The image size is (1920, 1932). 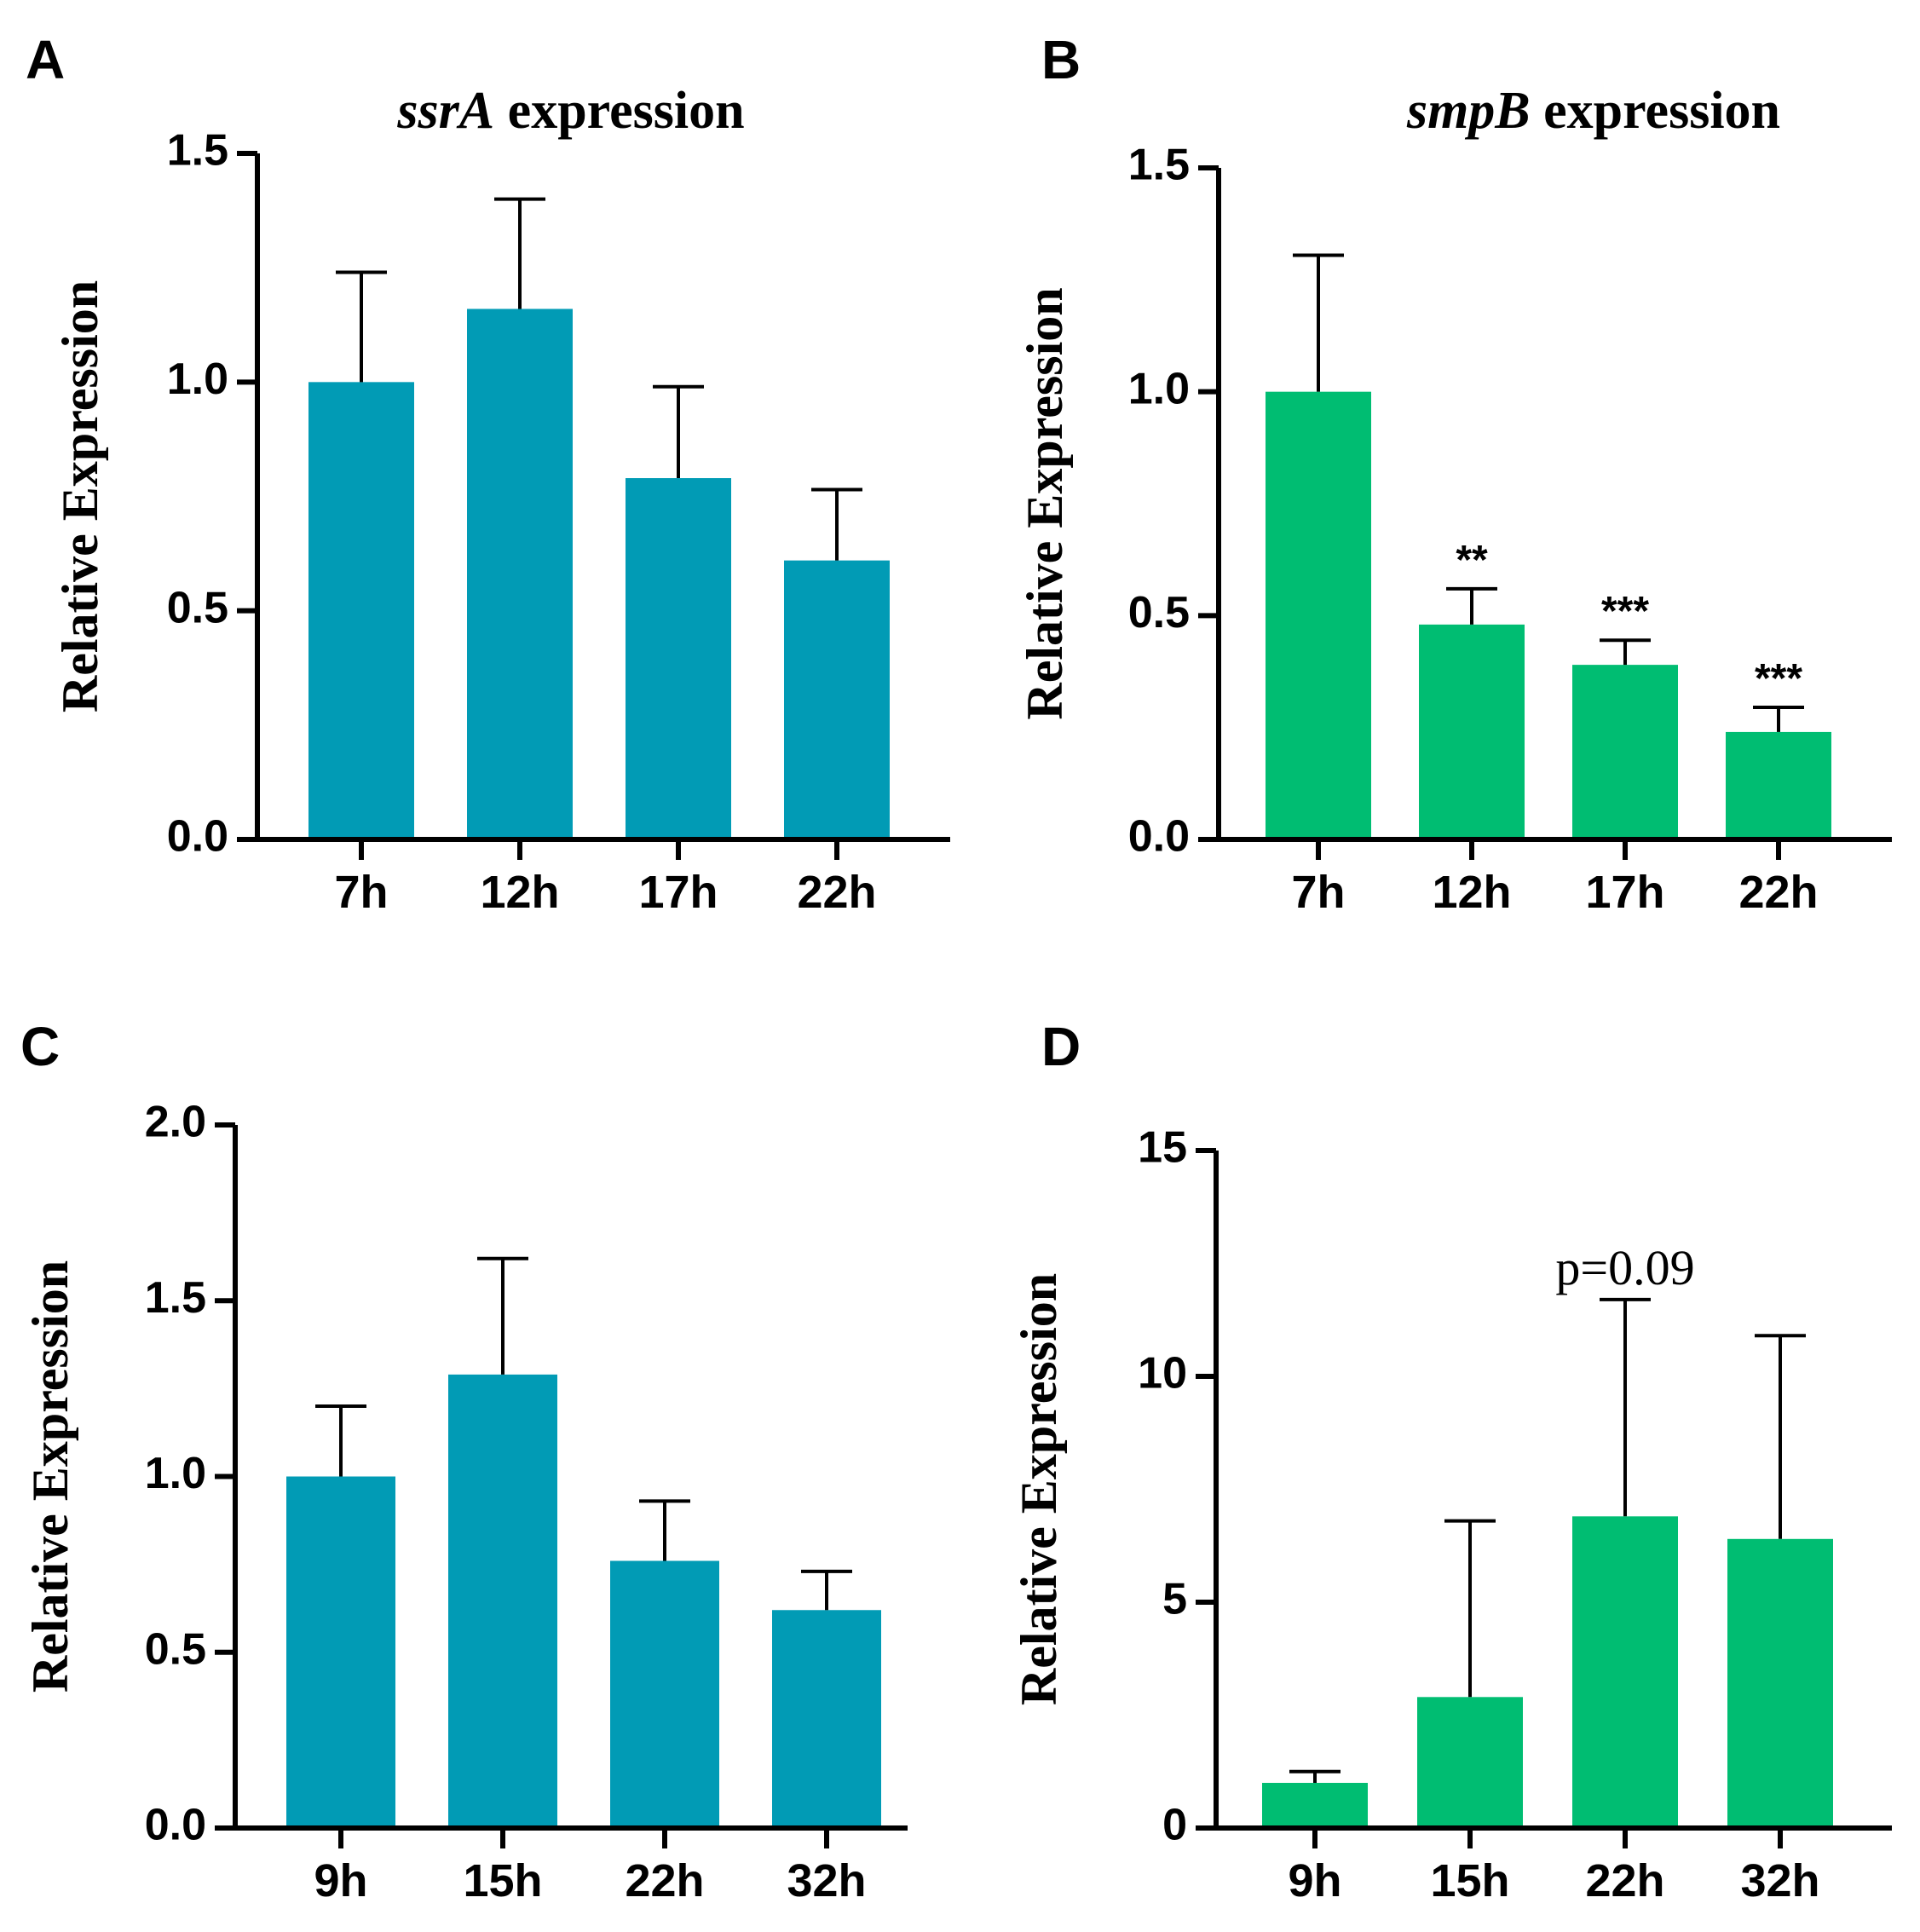 What do you see at coordinates (1174, 1600) in the screenshot?
I see `y-tick-label: 5` at bounding box center [1174, 1600].